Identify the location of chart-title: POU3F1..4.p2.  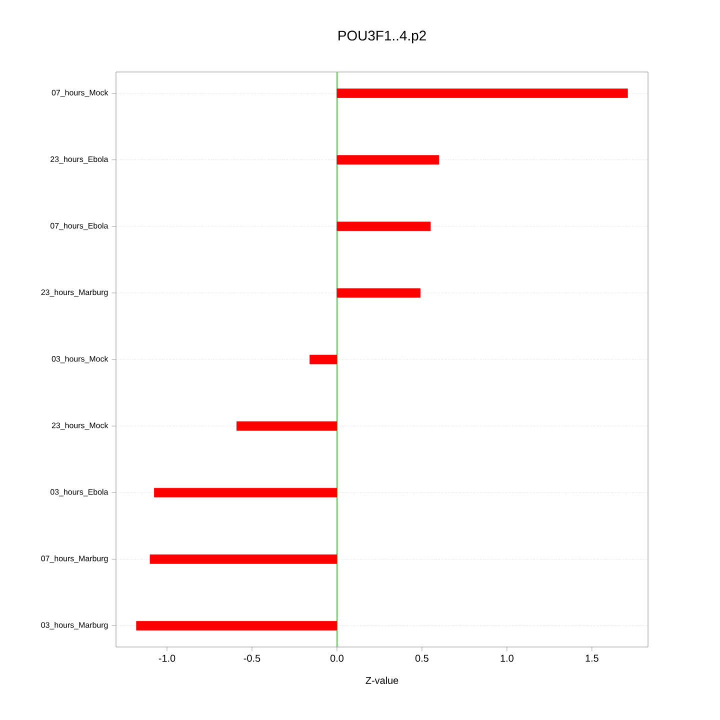
(382, 37).